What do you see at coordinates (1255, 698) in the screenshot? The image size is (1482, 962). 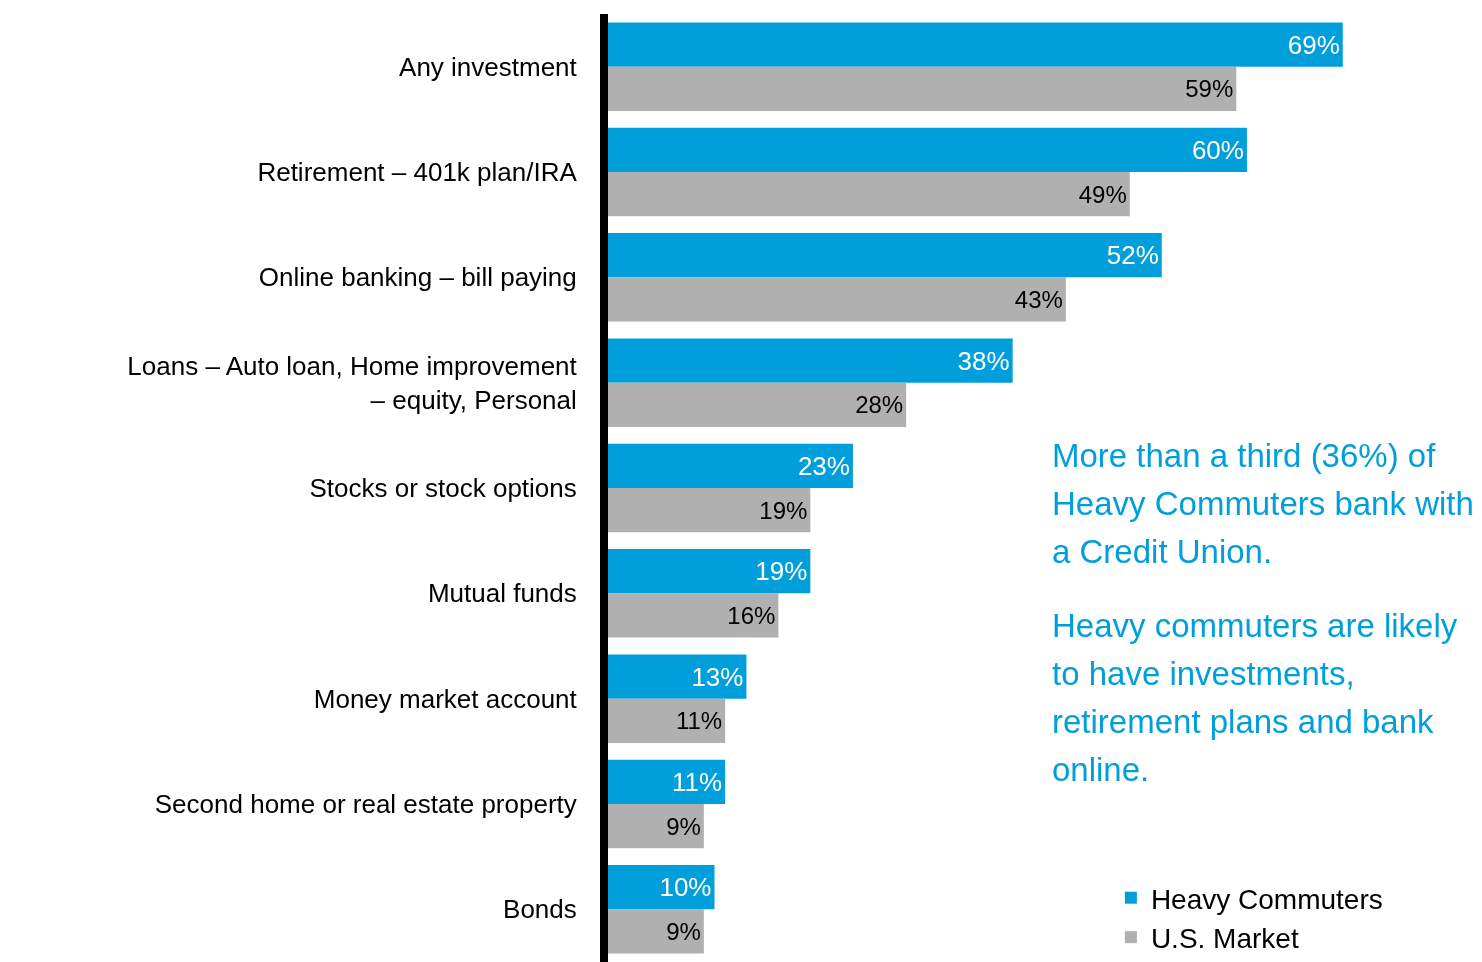 I see `annotation: Heavy commuters are likely to have investments, retirement plans and bank online.` at bounding box center [1255, 698].